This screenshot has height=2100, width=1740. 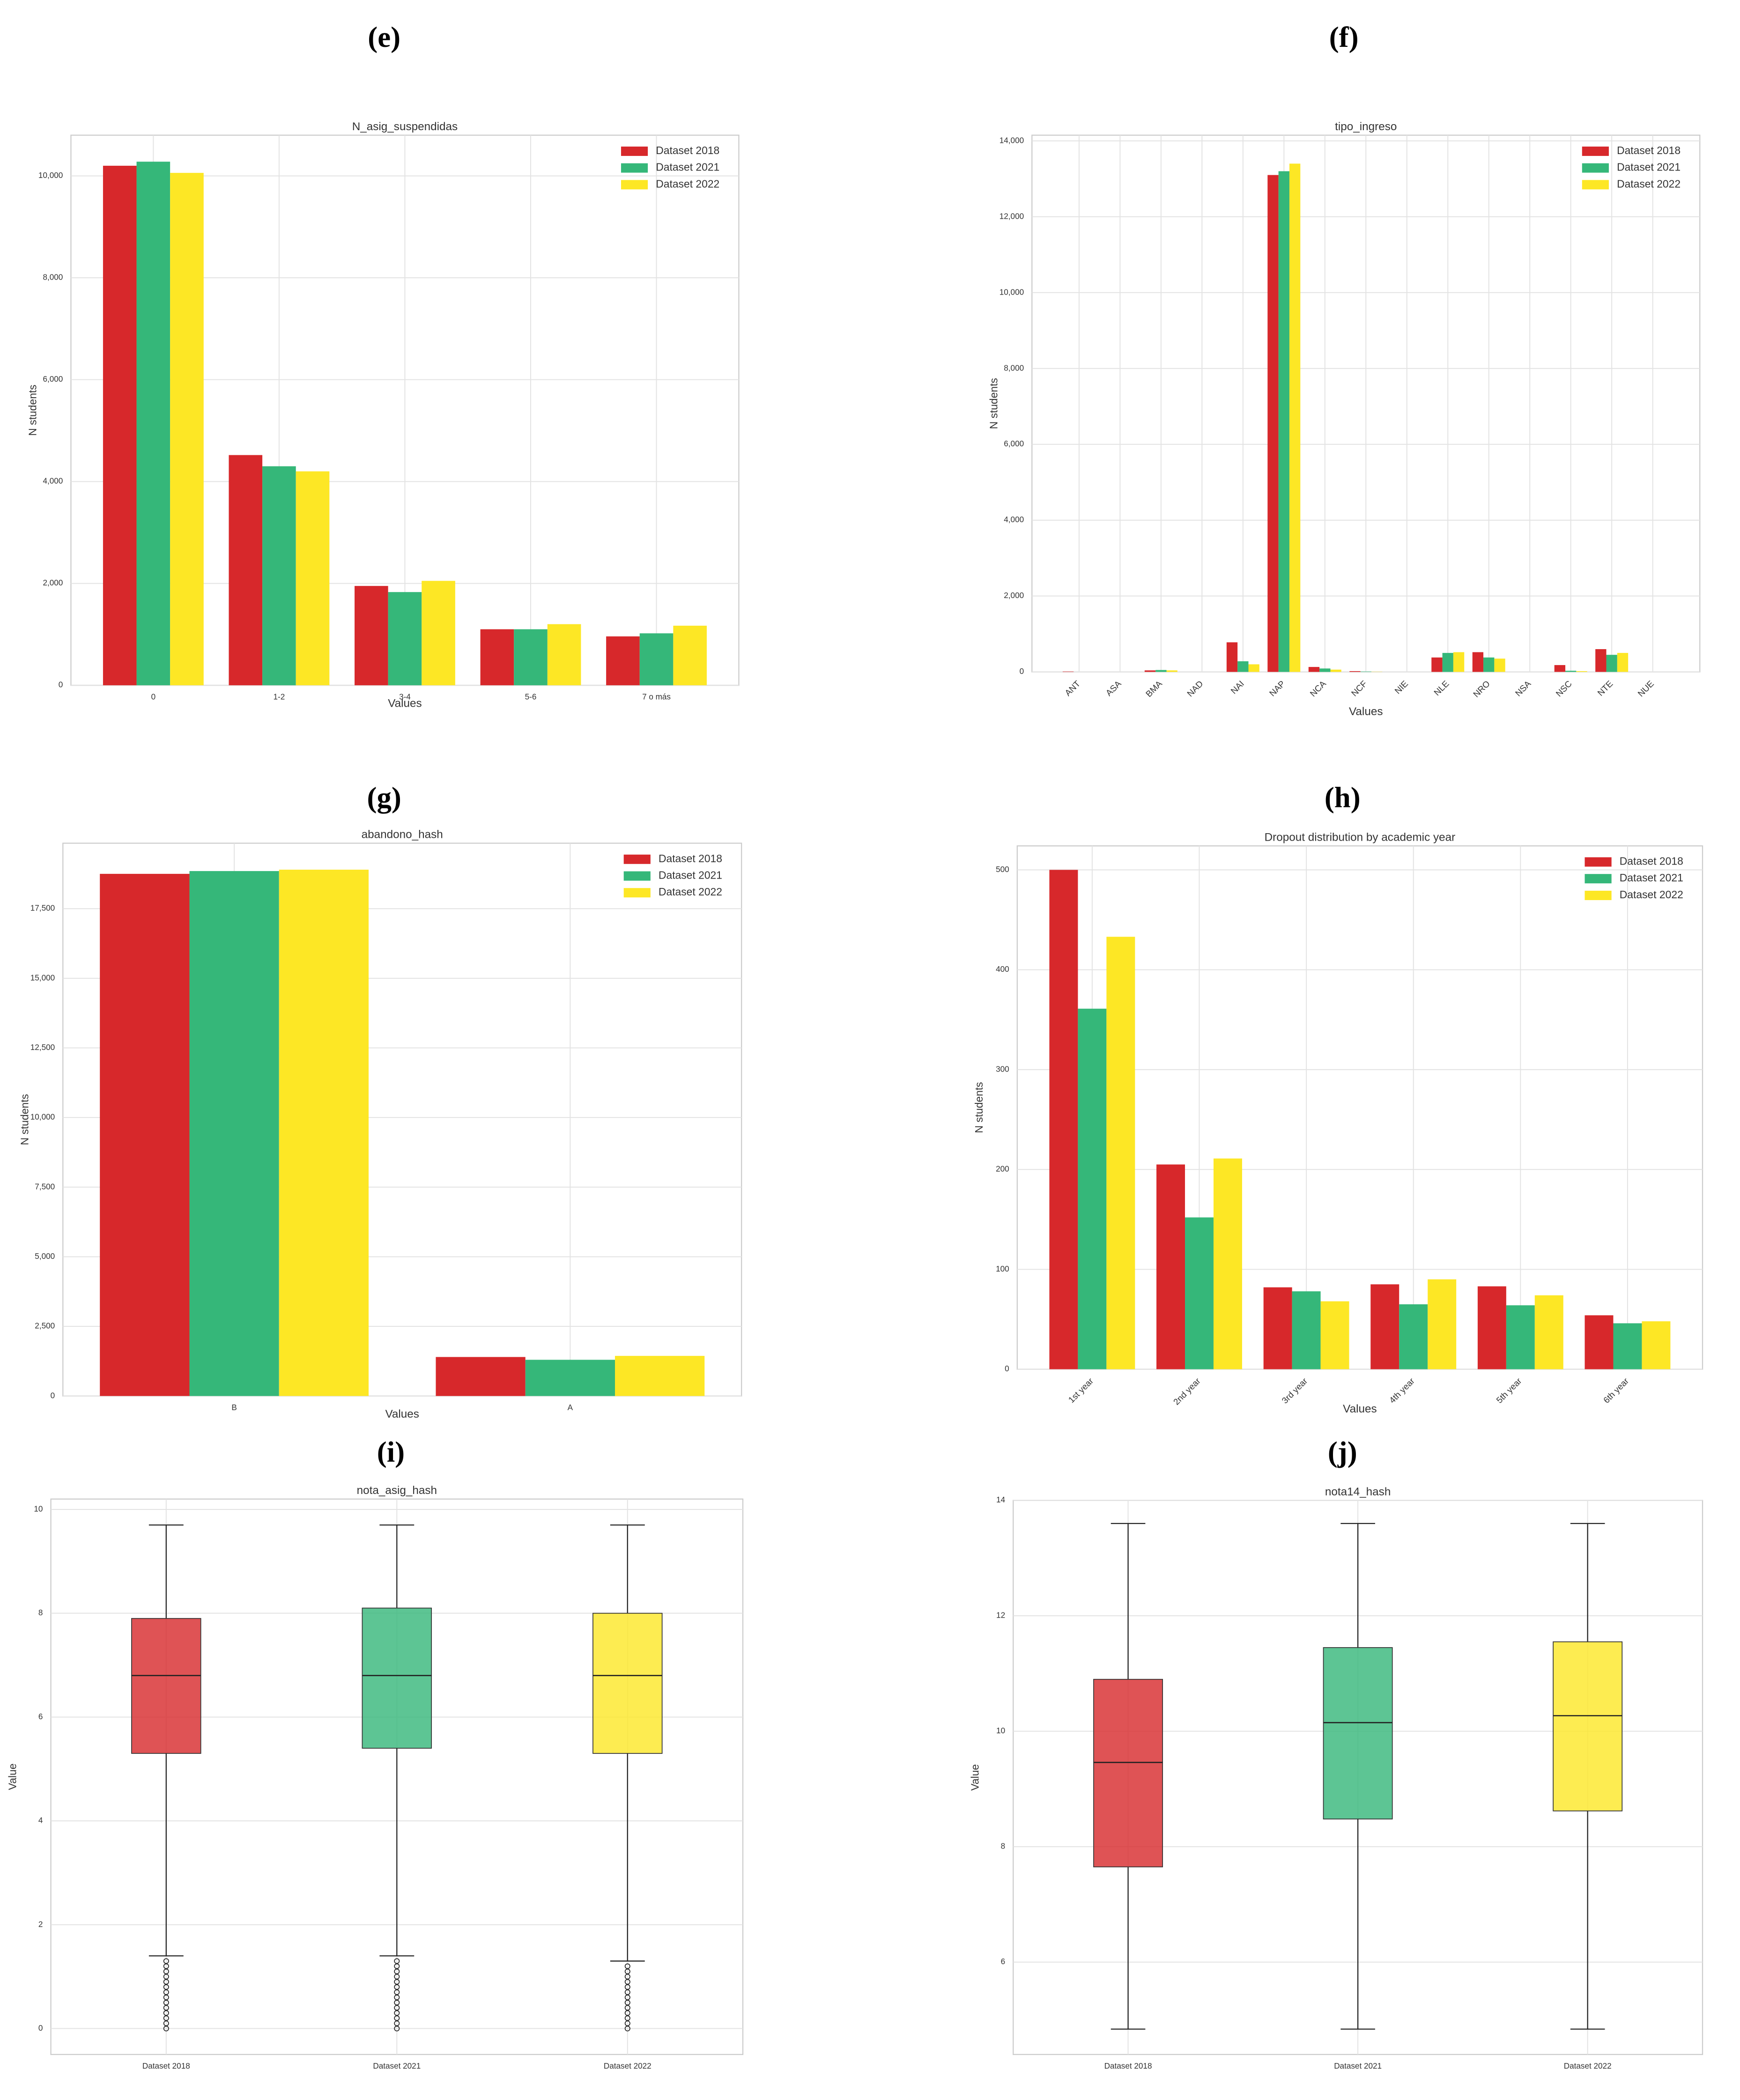 What do you see at coordinates (45, 1186) in the screenshot?
I see `y-tick-label: 7,500` at bounding box center [45, 1186].